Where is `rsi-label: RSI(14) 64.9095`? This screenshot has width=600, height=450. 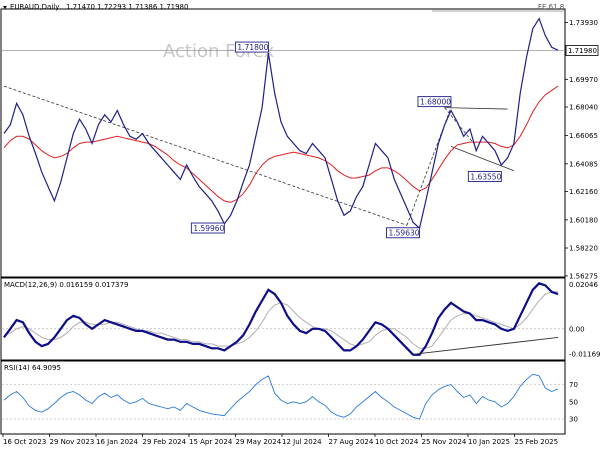
rsi-label: RSI(14) 64.9095 is located at coordinates (32, 368).